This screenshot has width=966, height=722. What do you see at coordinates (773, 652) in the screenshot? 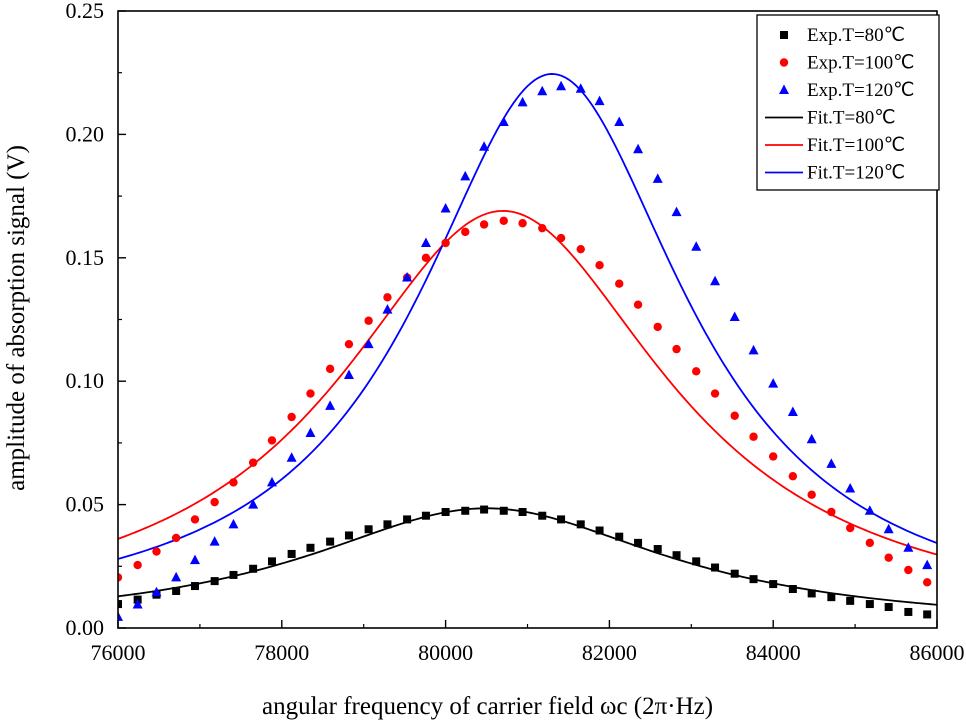
I see `x-tick-label: 84000` at bounding box center [773, 652].